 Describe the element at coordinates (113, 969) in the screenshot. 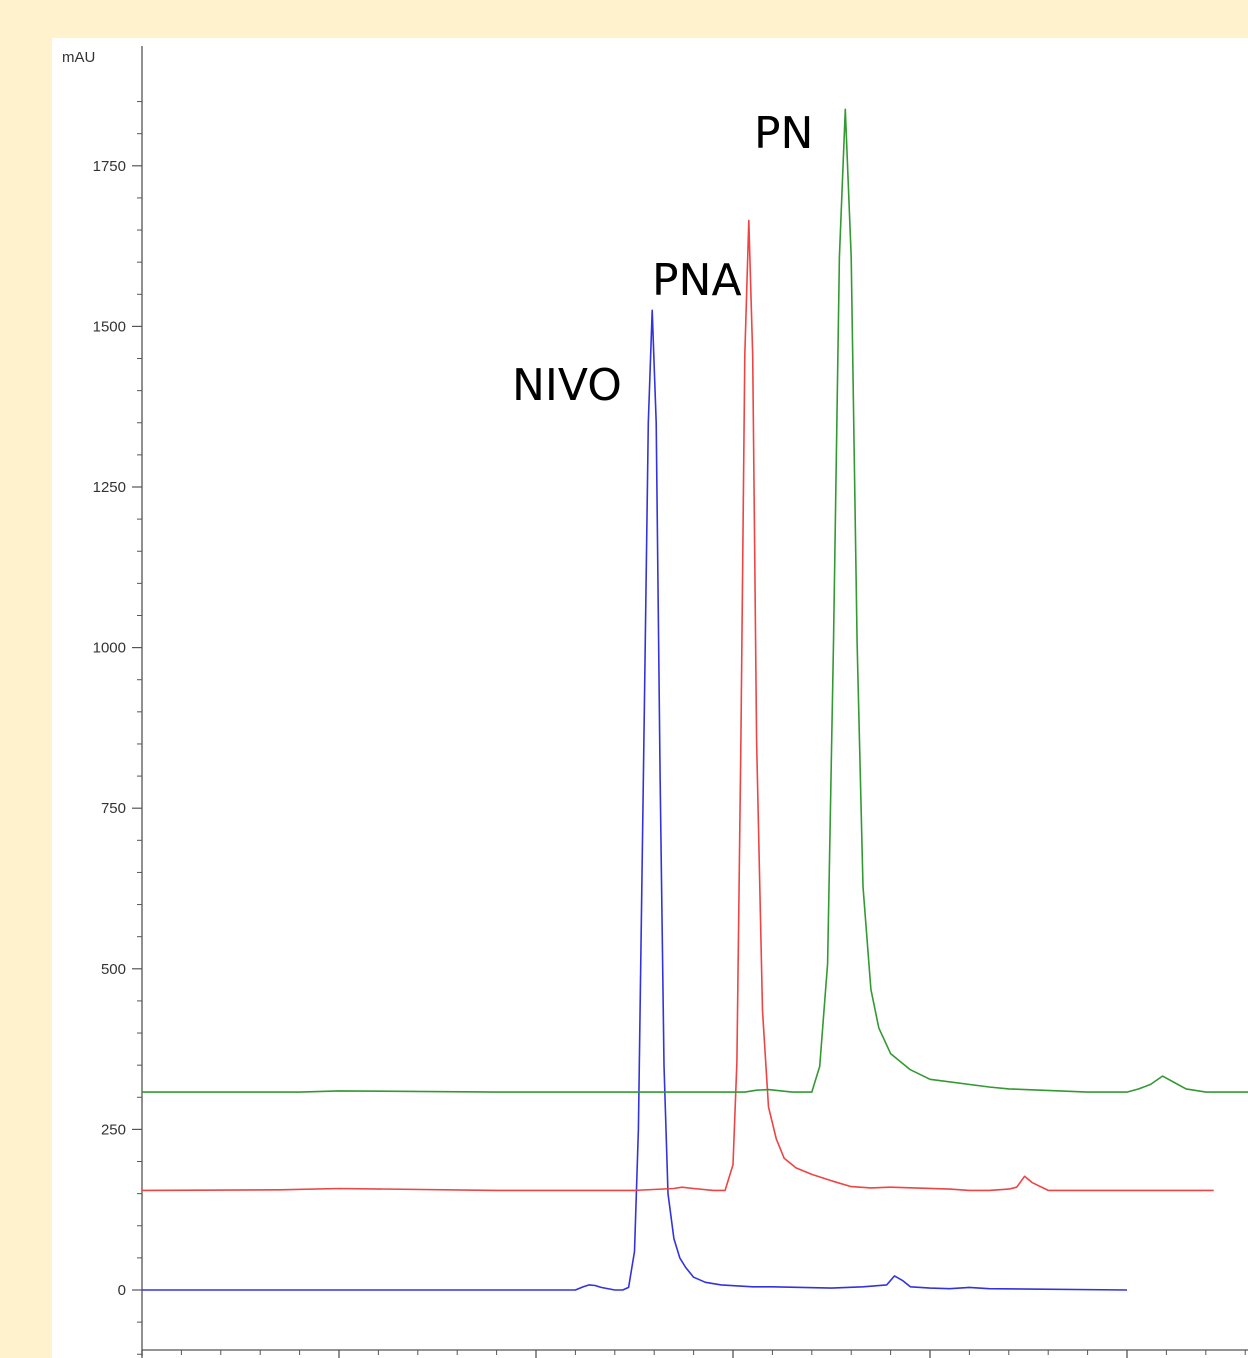

I see `y-tick-label: 500` at that location.